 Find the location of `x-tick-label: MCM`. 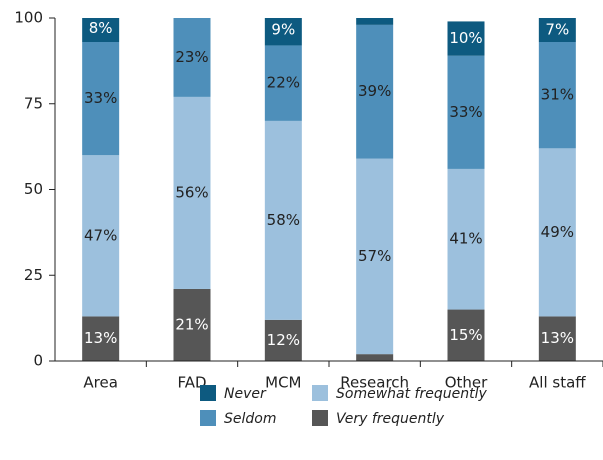

x-tick-label: MCM is located at coordinates (283, 383).